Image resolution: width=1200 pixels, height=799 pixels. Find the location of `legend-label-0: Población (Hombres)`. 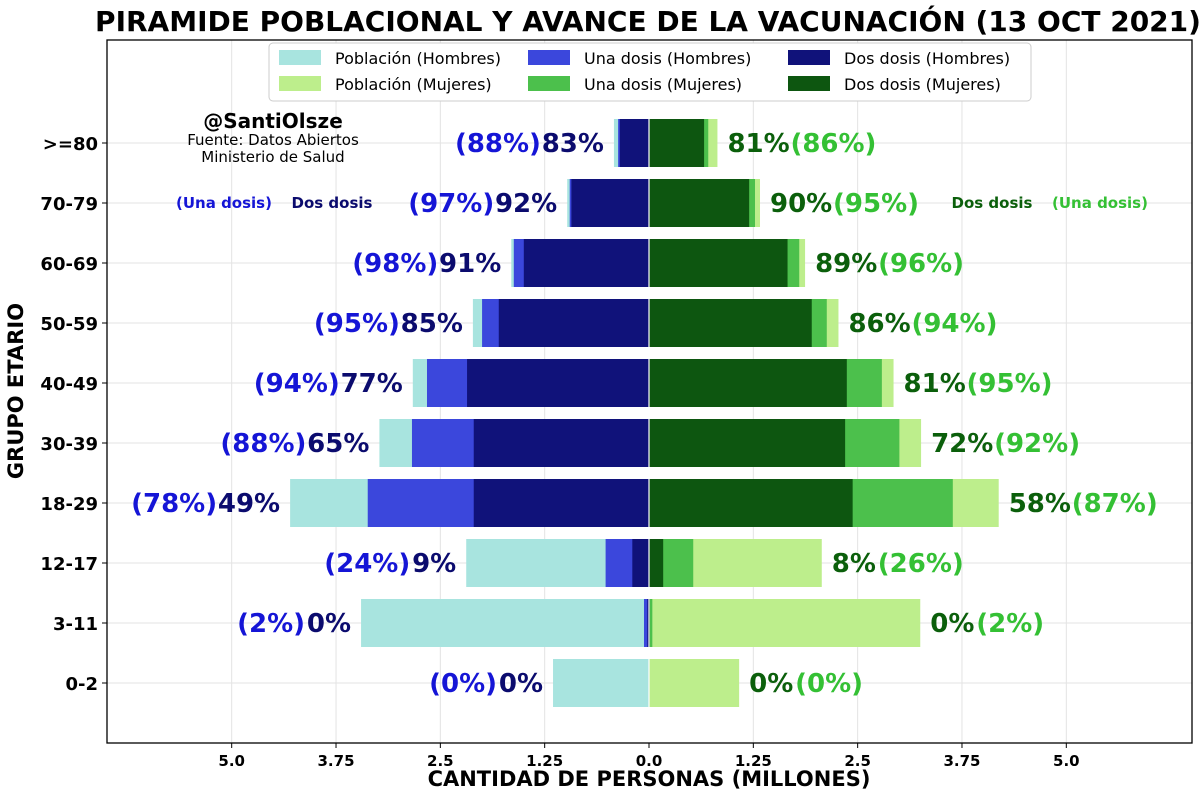

legend-label-0: Población (Hombres) is located at coordinates (418, 58).